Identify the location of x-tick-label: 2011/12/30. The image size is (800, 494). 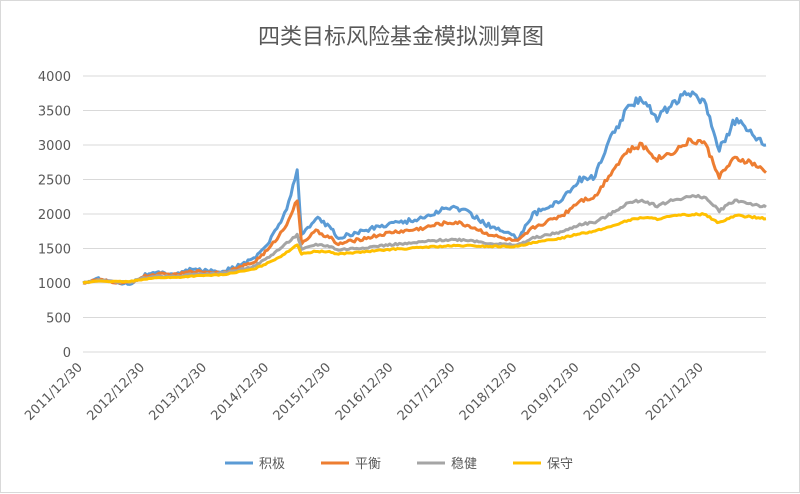
(54, 392).